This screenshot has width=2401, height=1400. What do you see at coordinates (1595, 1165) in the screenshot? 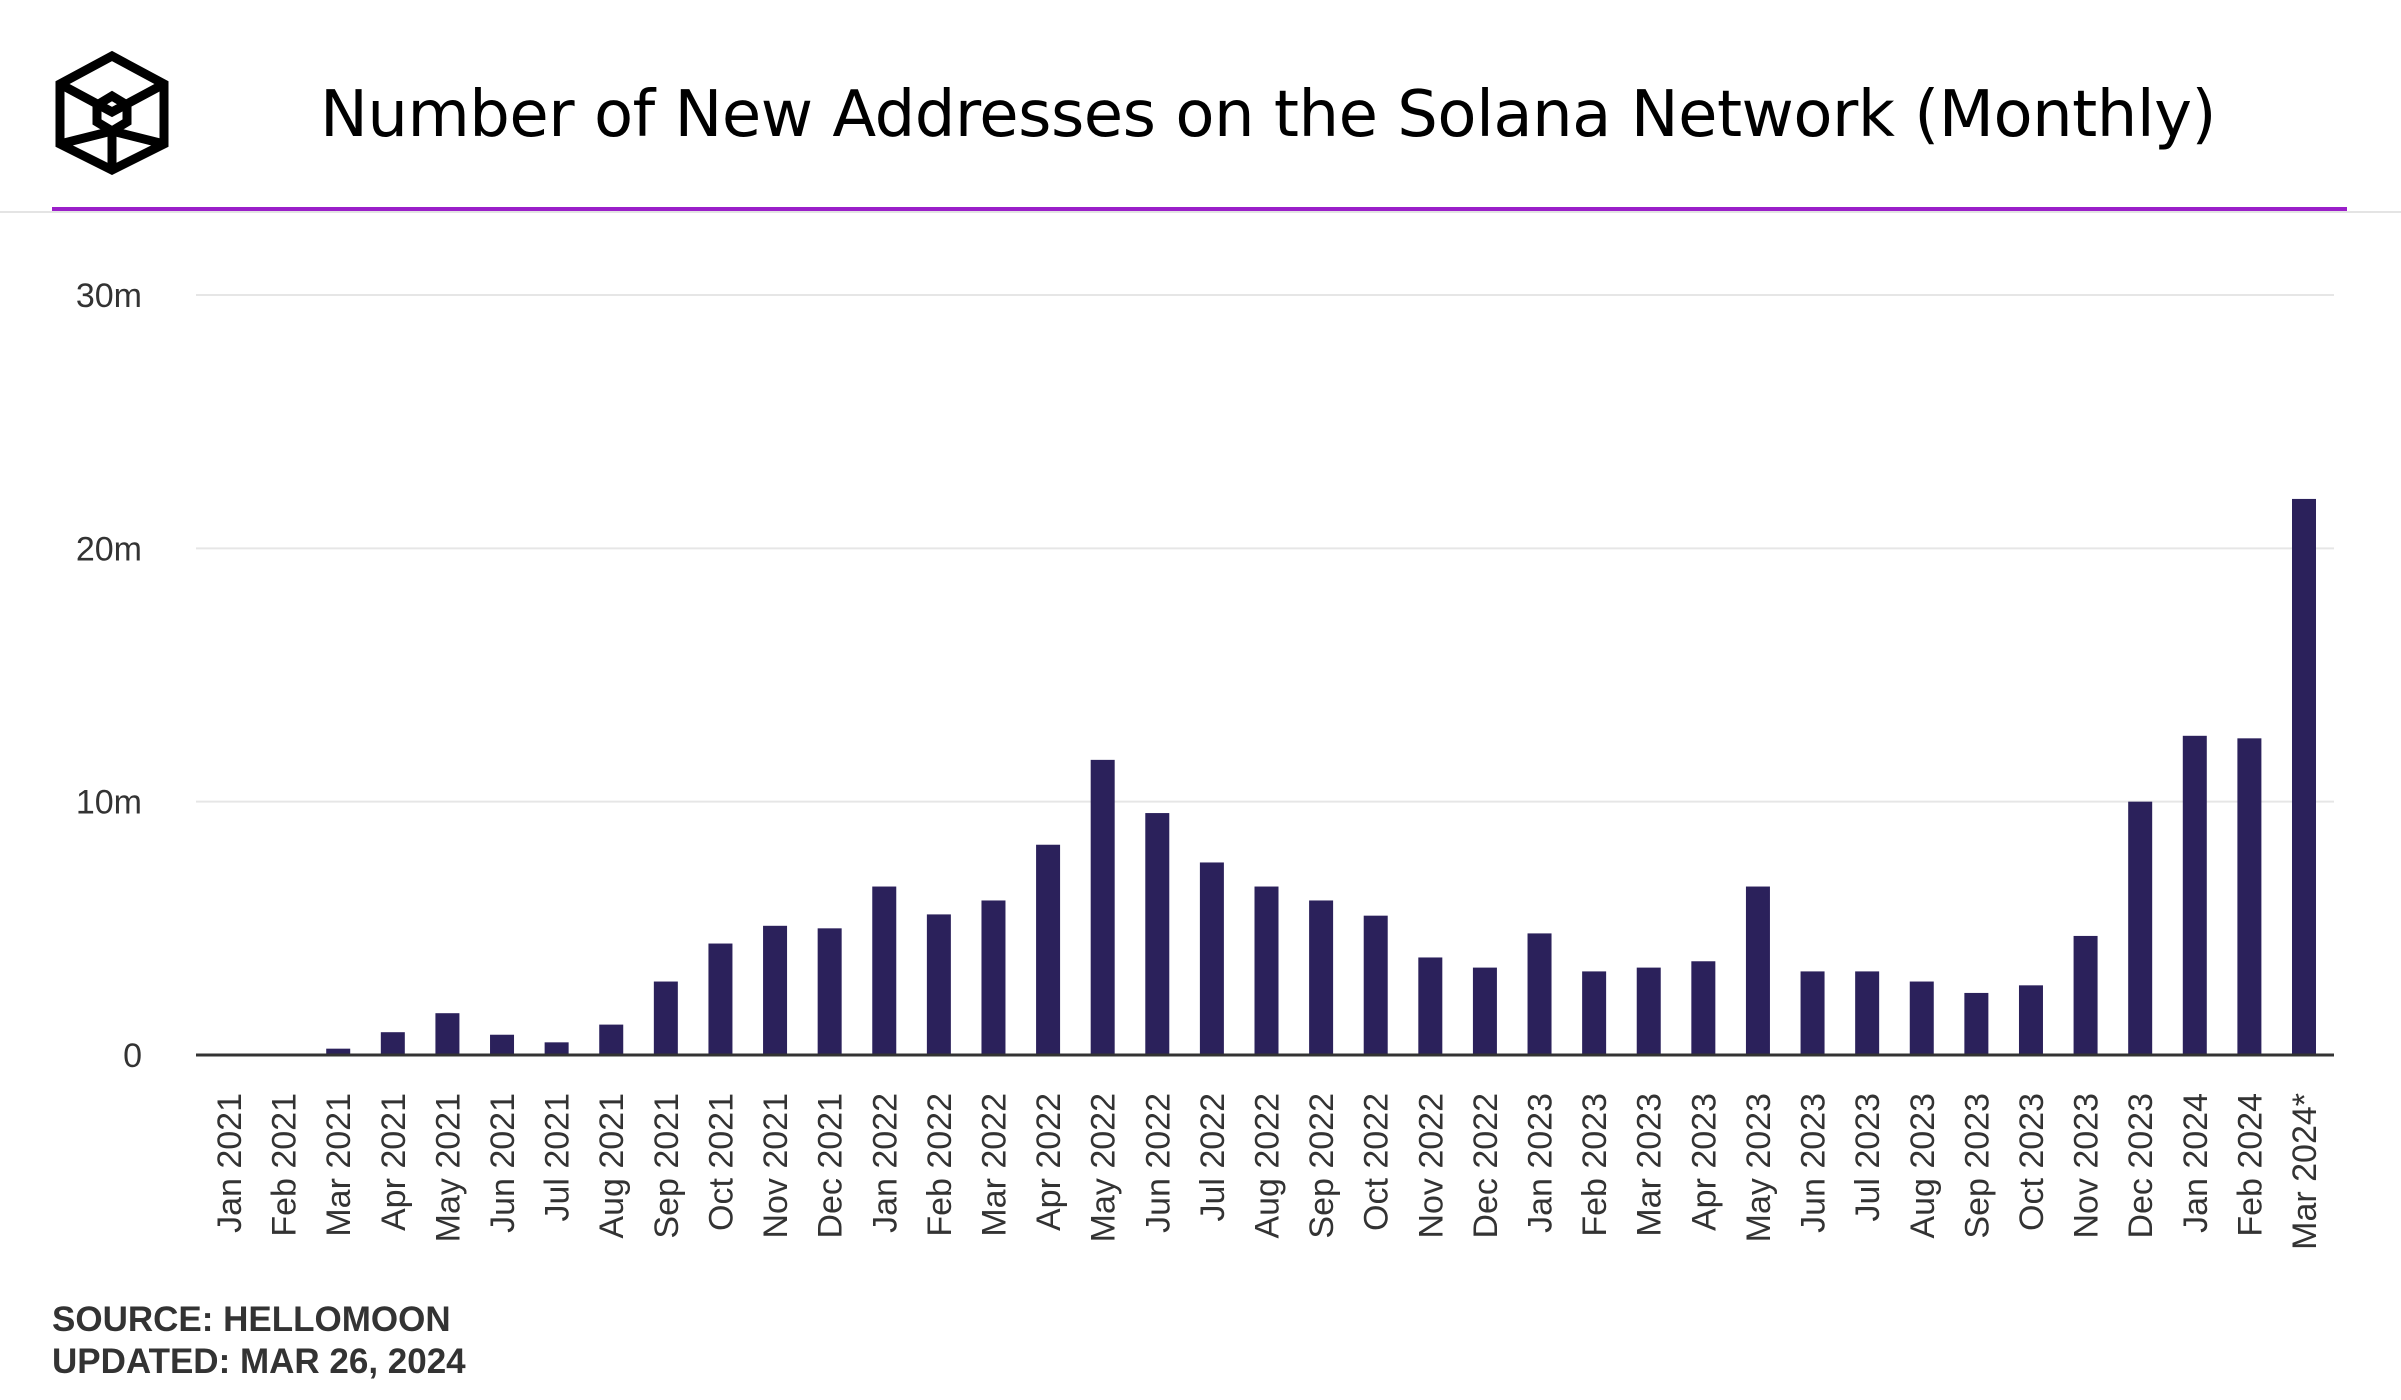
I see `x-tick-label: Feb 2023` at bounding box center [1595, 1165].